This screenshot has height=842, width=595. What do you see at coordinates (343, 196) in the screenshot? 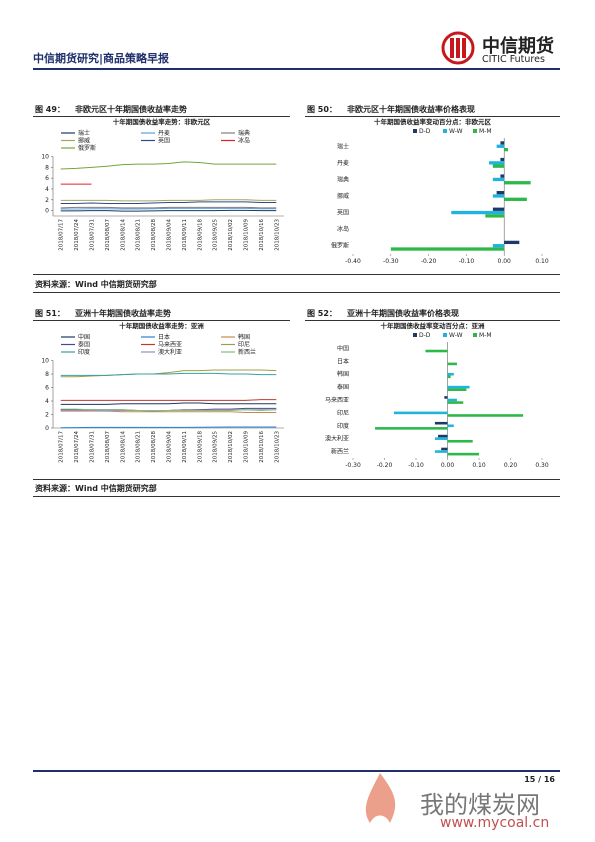
I see `category-label: 挪威` at bounding box center [343, 196].